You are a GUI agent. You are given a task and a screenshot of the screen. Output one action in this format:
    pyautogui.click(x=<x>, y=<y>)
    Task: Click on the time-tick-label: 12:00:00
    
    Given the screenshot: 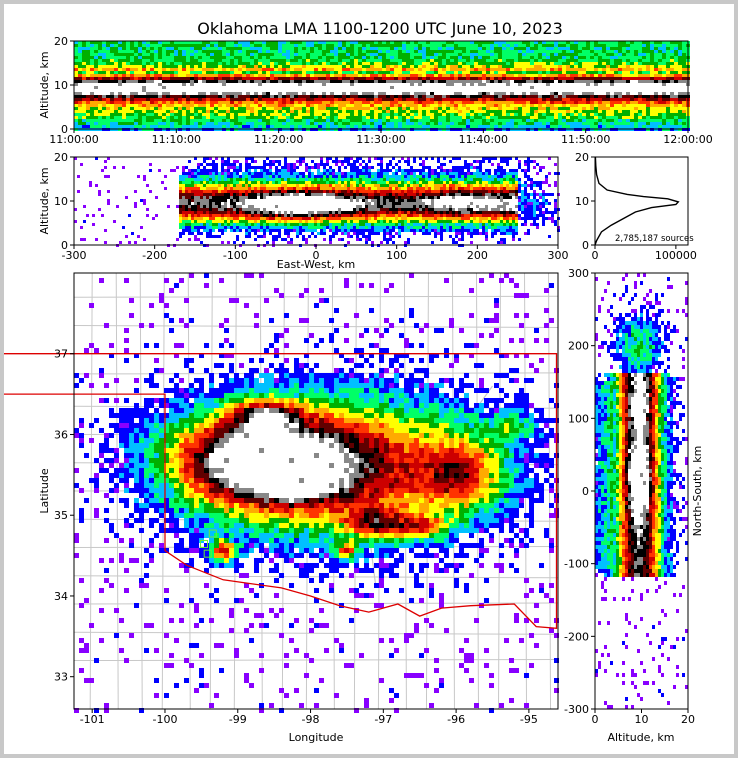 What is the action you would take?
    pyautogui.click(x=687, y=139)
    